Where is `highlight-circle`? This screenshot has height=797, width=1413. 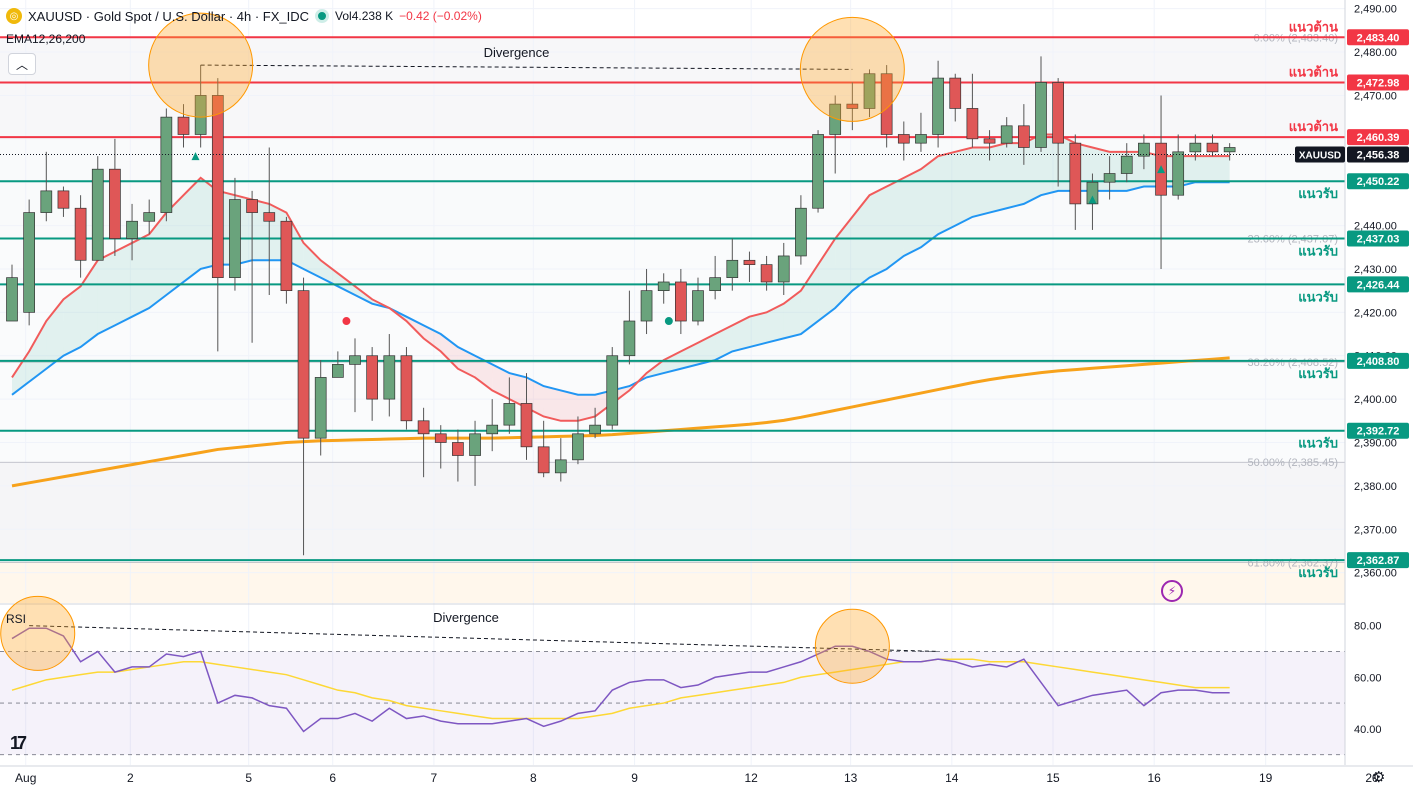 highlight-circle is located at coordinates (201, 65).